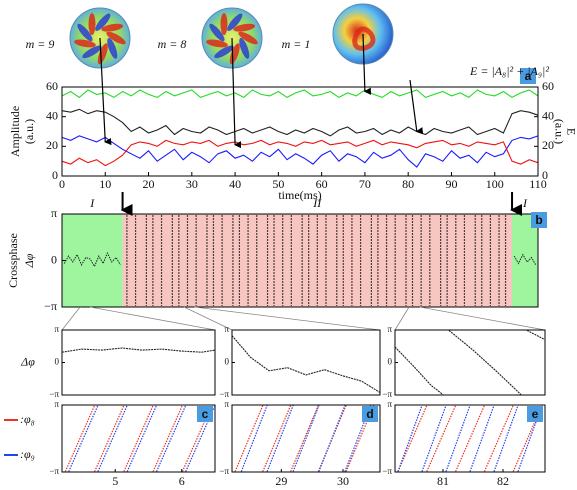 The image size is (577, 490). What do you see at coordinates (443, 481) in the screenshot?
I see `x-tick-label: 81` at bounding box center [443, 481].